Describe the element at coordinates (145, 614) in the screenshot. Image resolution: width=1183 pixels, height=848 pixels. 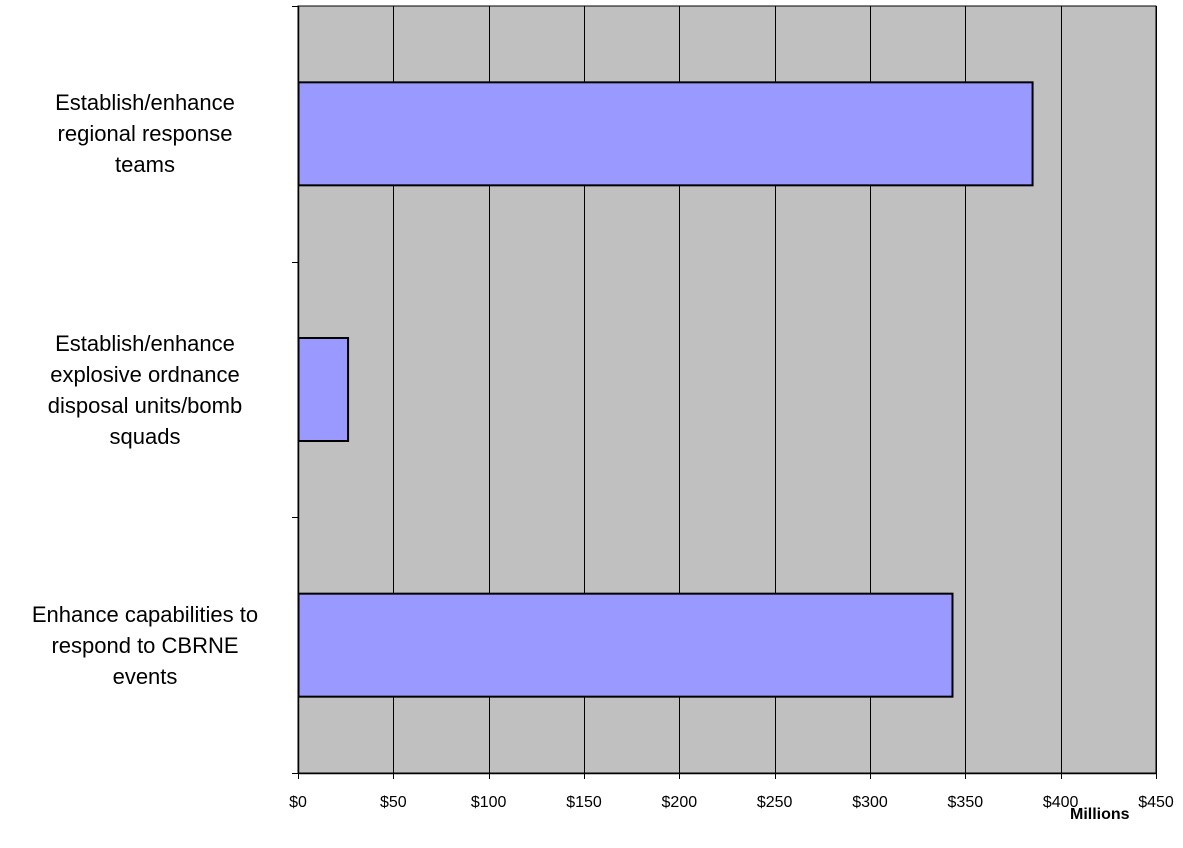
I see `category-label-line: Enhance capabilities to` at that location.